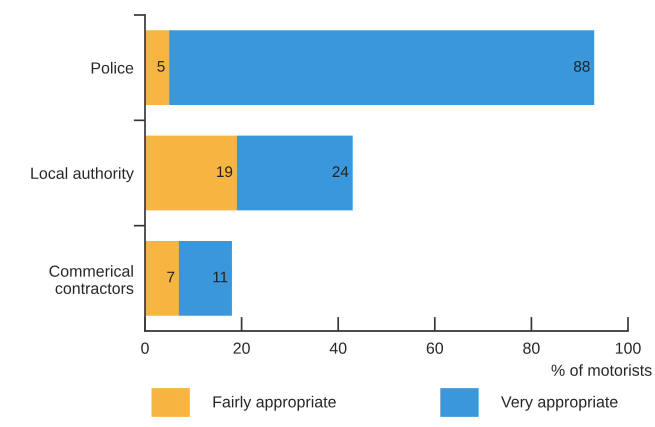  Describe the element at coordinates (559, 403) in the screenshot. I see `legend-label: Very appropriate` at that location.